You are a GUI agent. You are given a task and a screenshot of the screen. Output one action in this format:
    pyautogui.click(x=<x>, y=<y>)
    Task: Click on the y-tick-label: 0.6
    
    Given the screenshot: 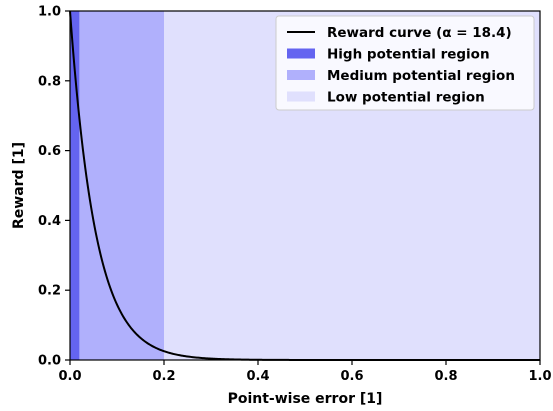 What is the action you would take?
    pyautogui.click(x=49, y=151)
    